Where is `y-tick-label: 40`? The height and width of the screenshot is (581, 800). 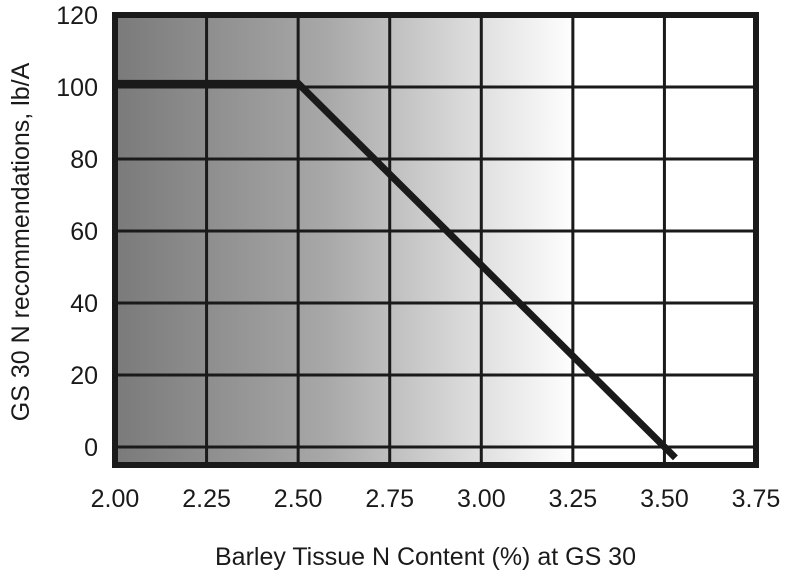
y-tick-label: 40 is located at coordinates (84, 304).